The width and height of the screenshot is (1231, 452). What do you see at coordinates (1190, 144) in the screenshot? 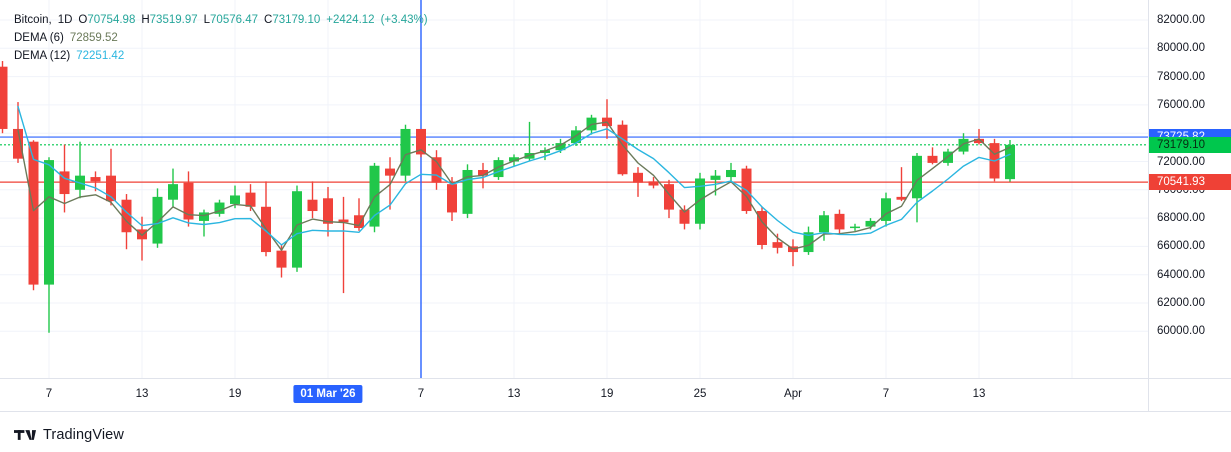
I see `price-badge-green: 73179.10` at bounding box center [1190, 144].